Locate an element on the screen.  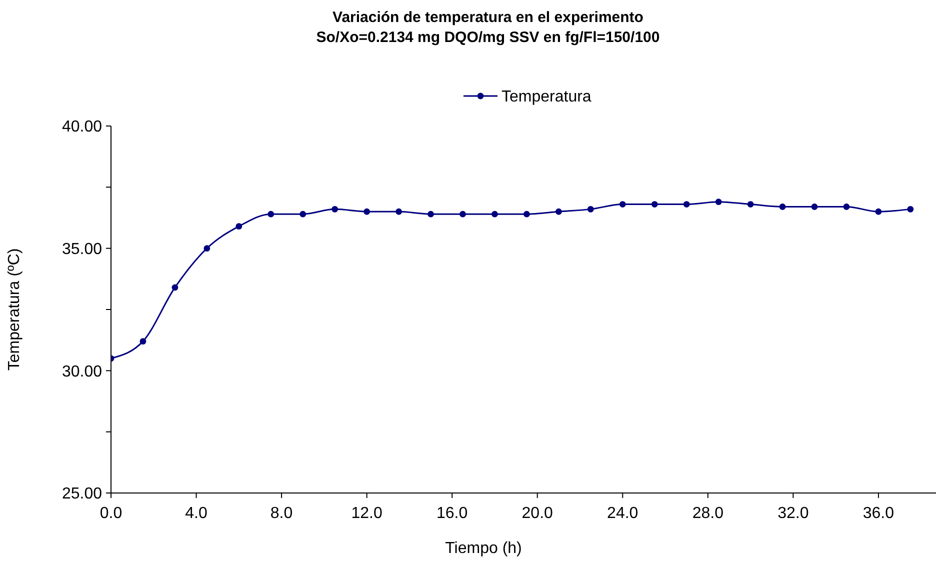
x-tick-label: 0.0 is located at coordinates (111, 513).